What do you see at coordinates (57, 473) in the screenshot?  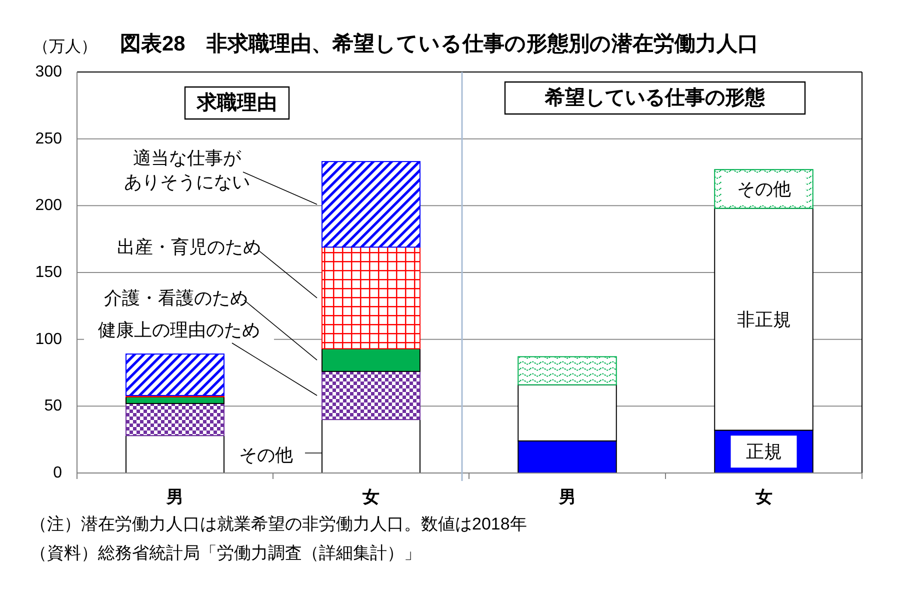 I see `y-tick-label: 0` at bounding box center [57, 473].